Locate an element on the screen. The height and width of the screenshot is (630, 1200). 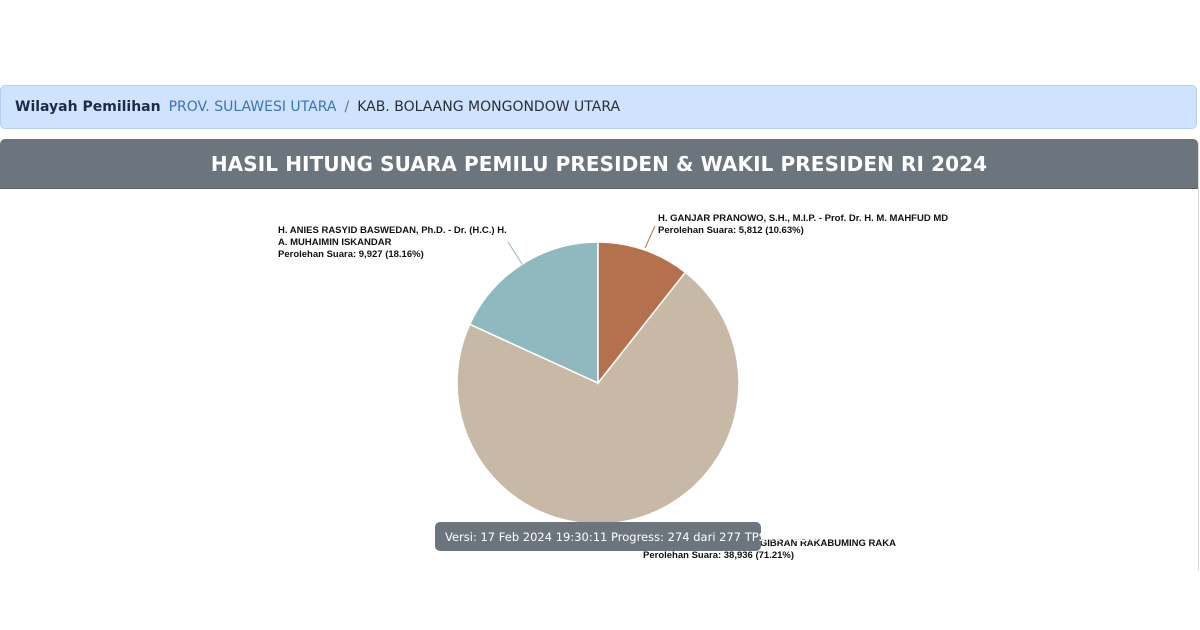
pie-slice-ganjar-mahfud is located at coordinates (642, 313).